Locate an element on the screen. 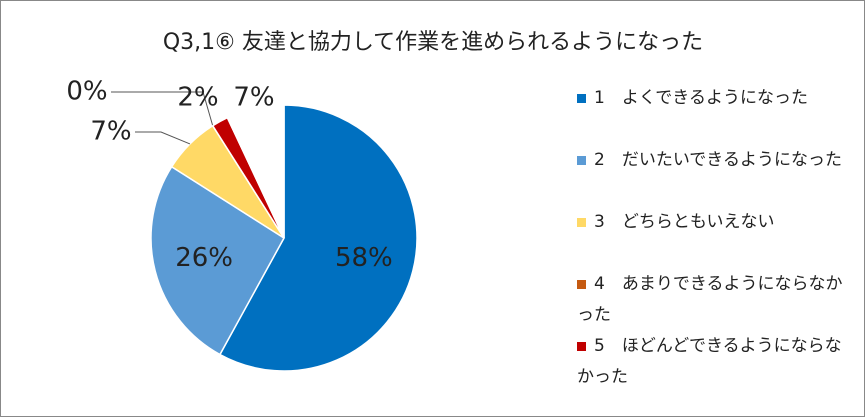 Image resolution: width=865 pixels, height=417 pixels. data-label: 26% is located at coordinates (204, 258).